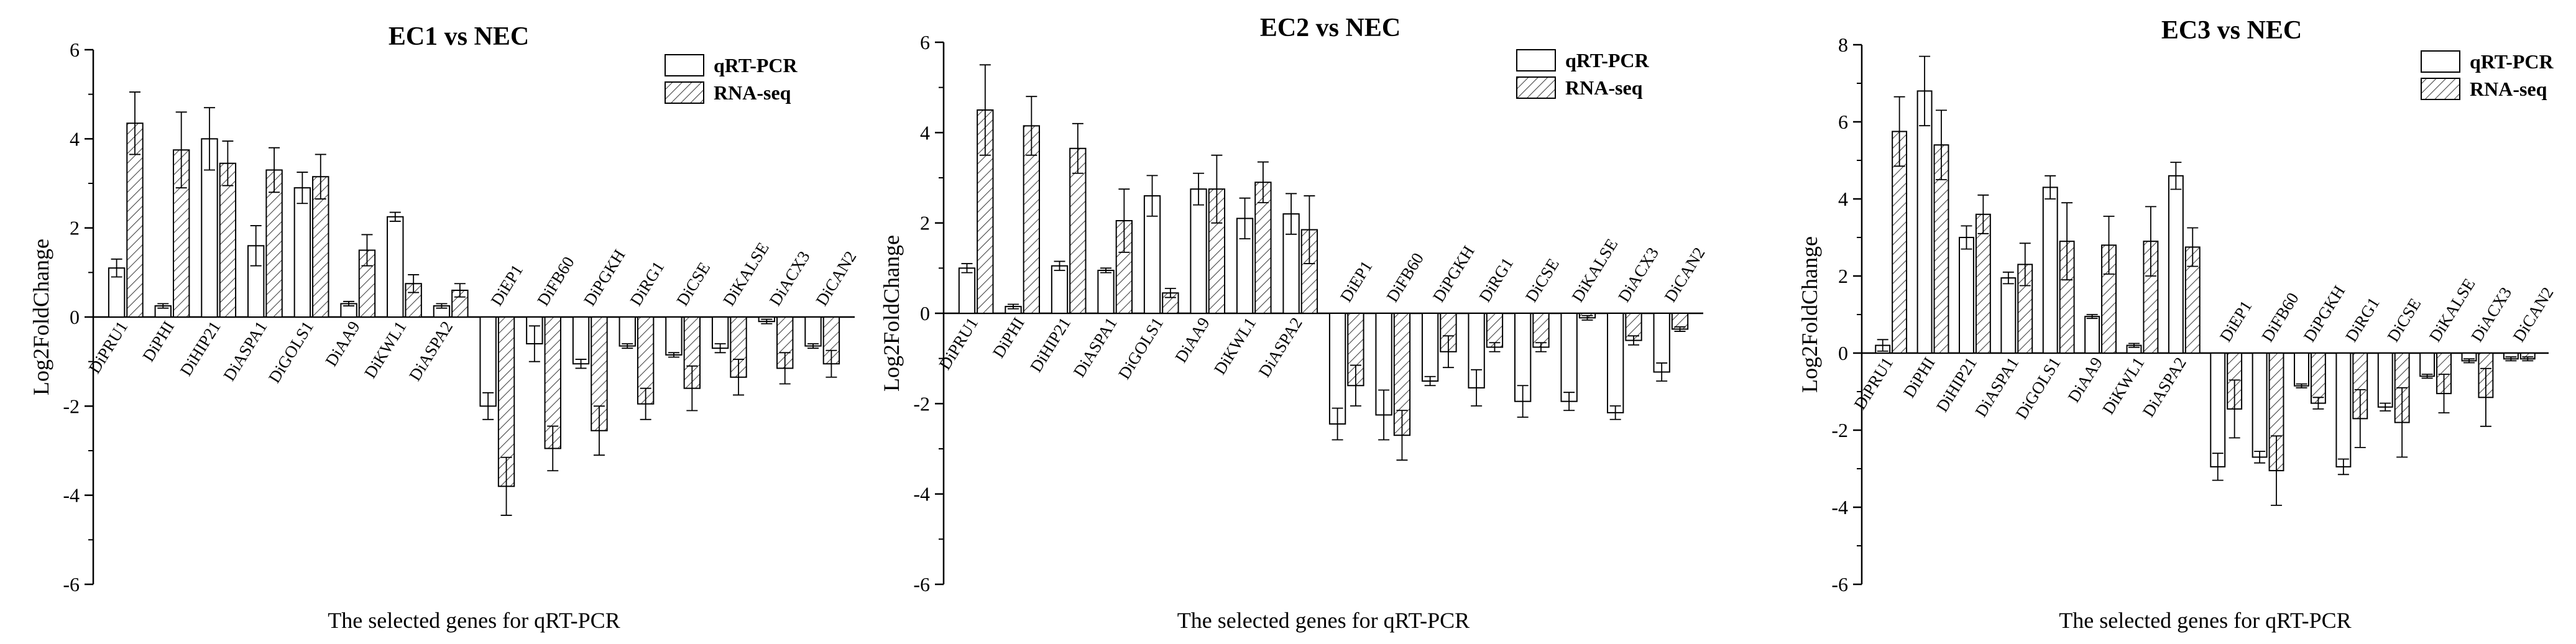 This screenshot has height=644, width=2576. Describe the element at coordinates (1095, 347) in the screenshot. I see `category-label: DiASPA1` at that location.